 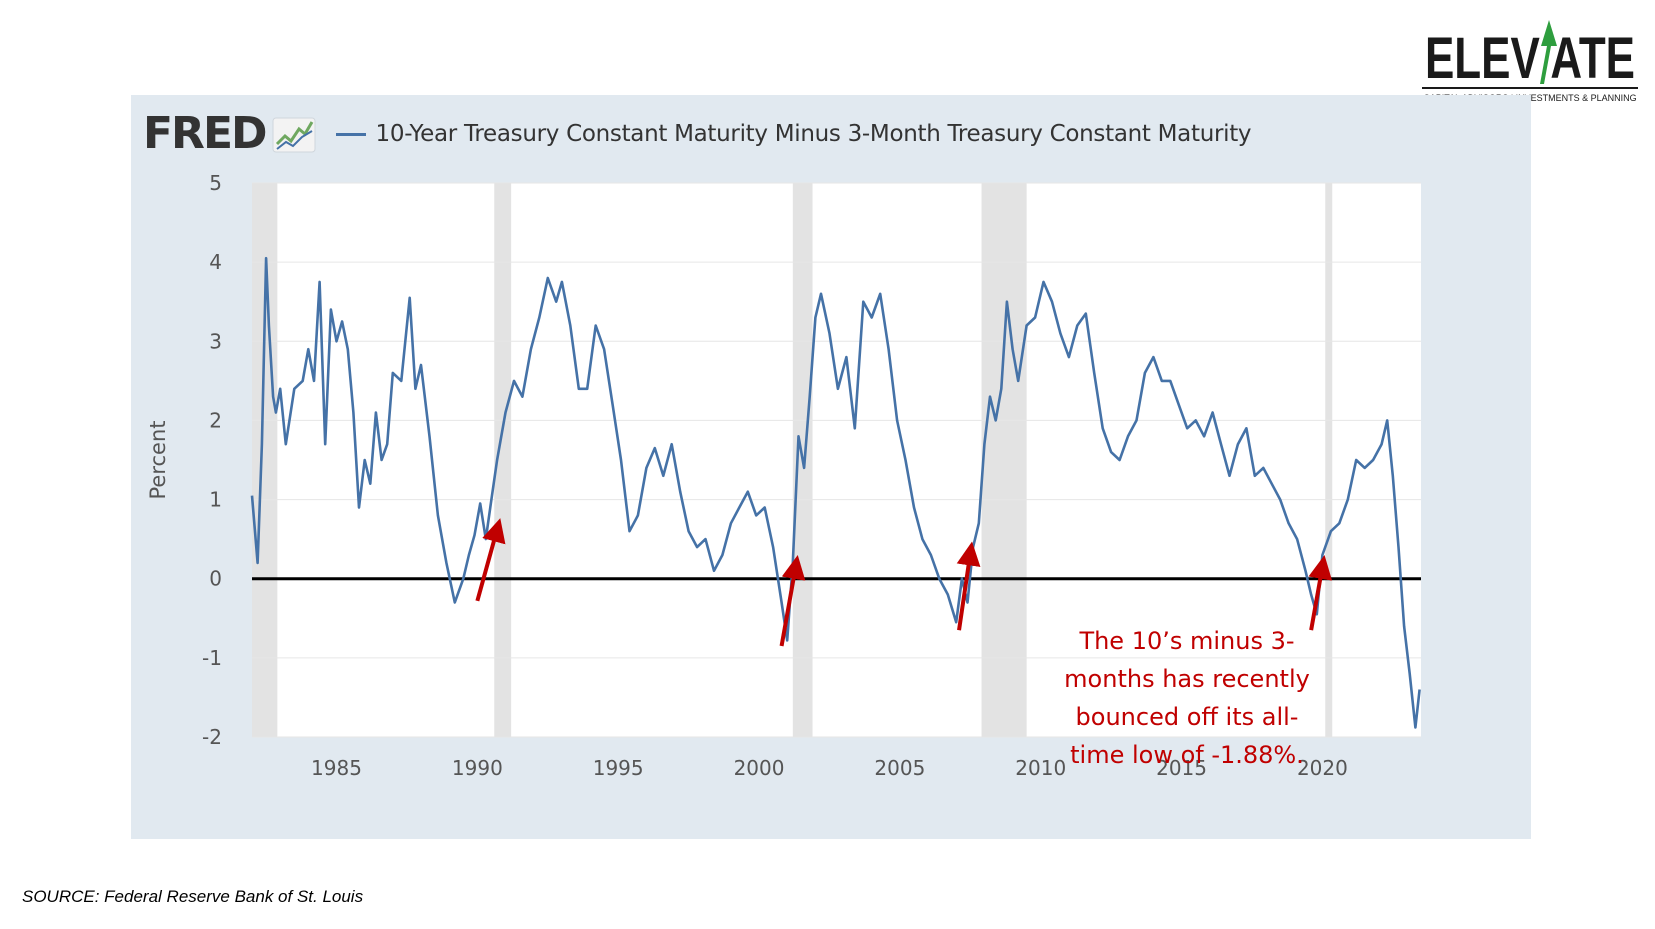 I want to click on x-tick-label: 2005, so click(x=899, y=768).